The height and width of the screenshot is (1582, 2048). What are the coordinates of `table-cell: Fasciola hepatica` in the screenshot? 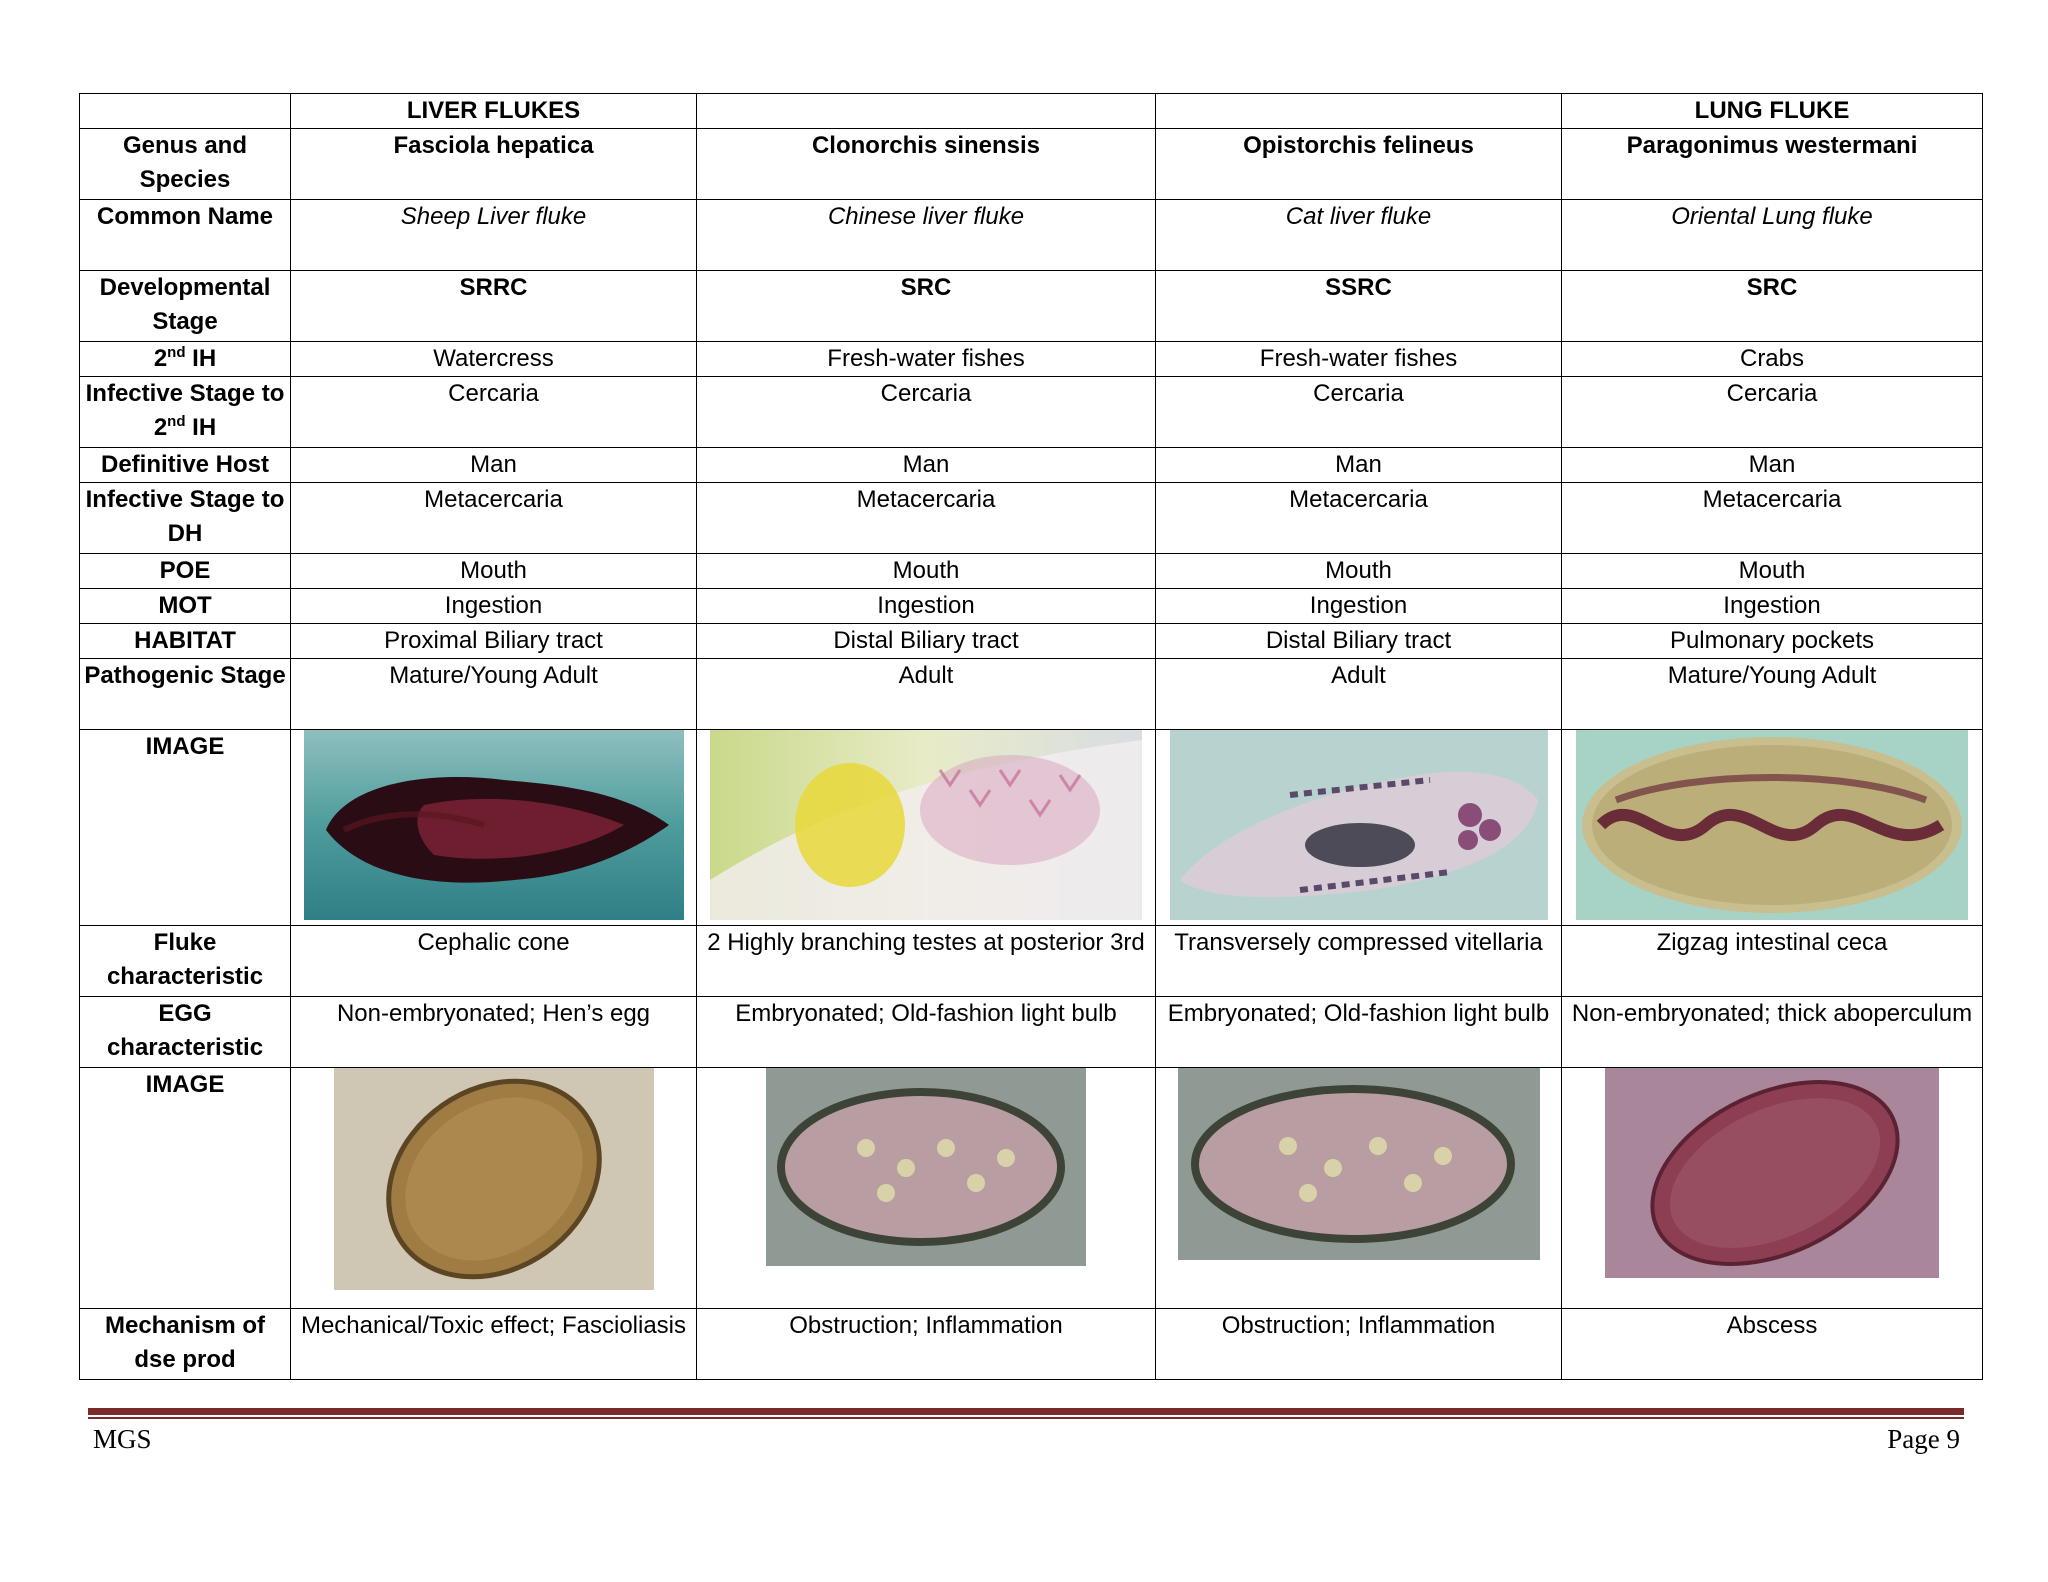 It's located at (493, 164).